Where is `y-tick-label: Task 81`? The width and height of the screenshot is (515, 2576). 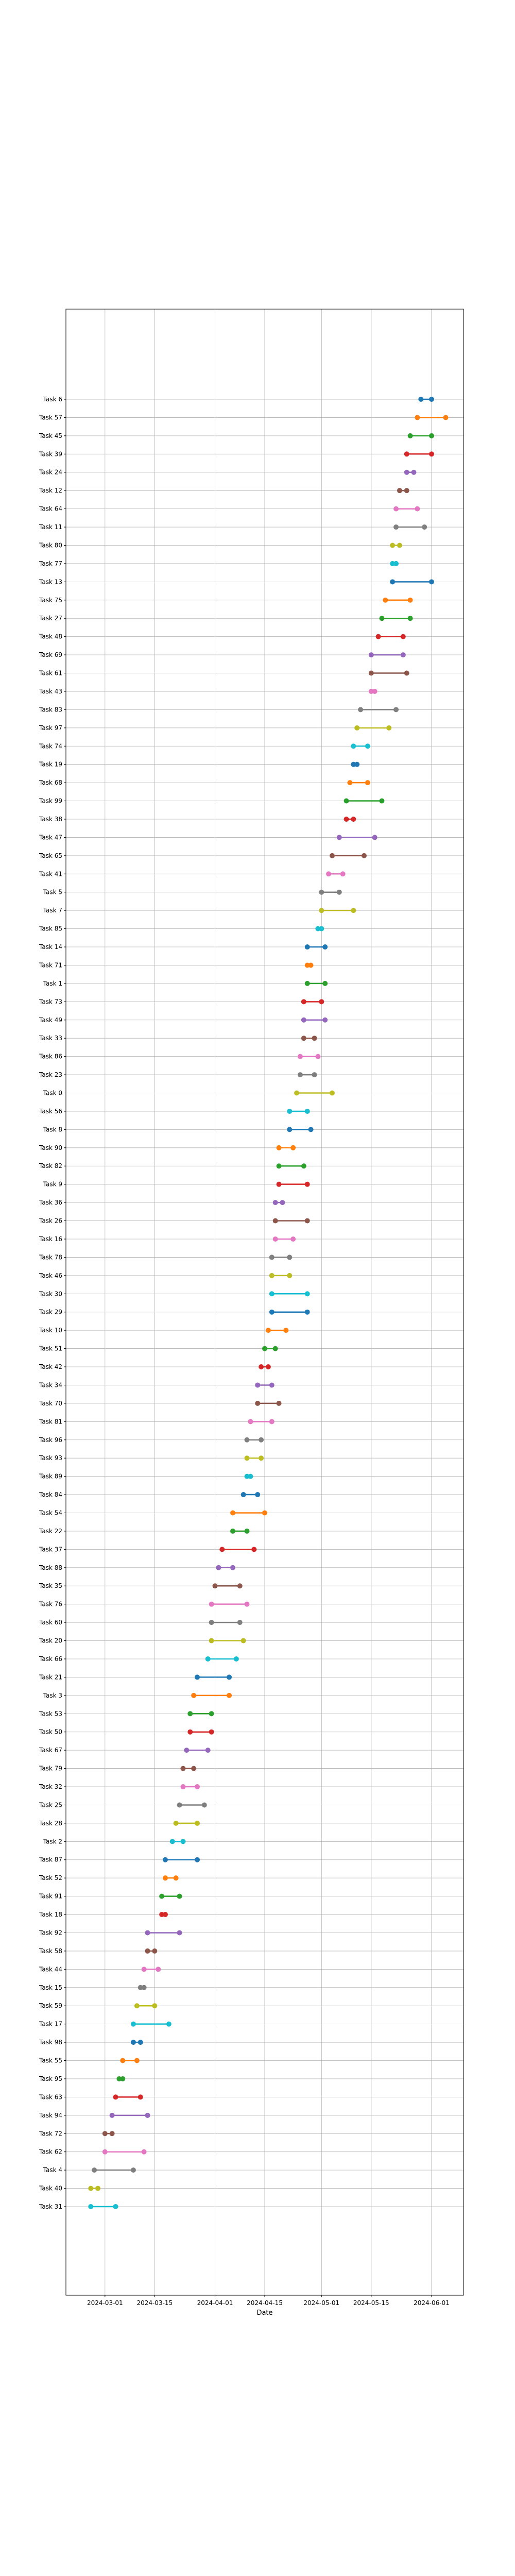 y-tick-label: Task 81 is located at coordinates (51, 1422).